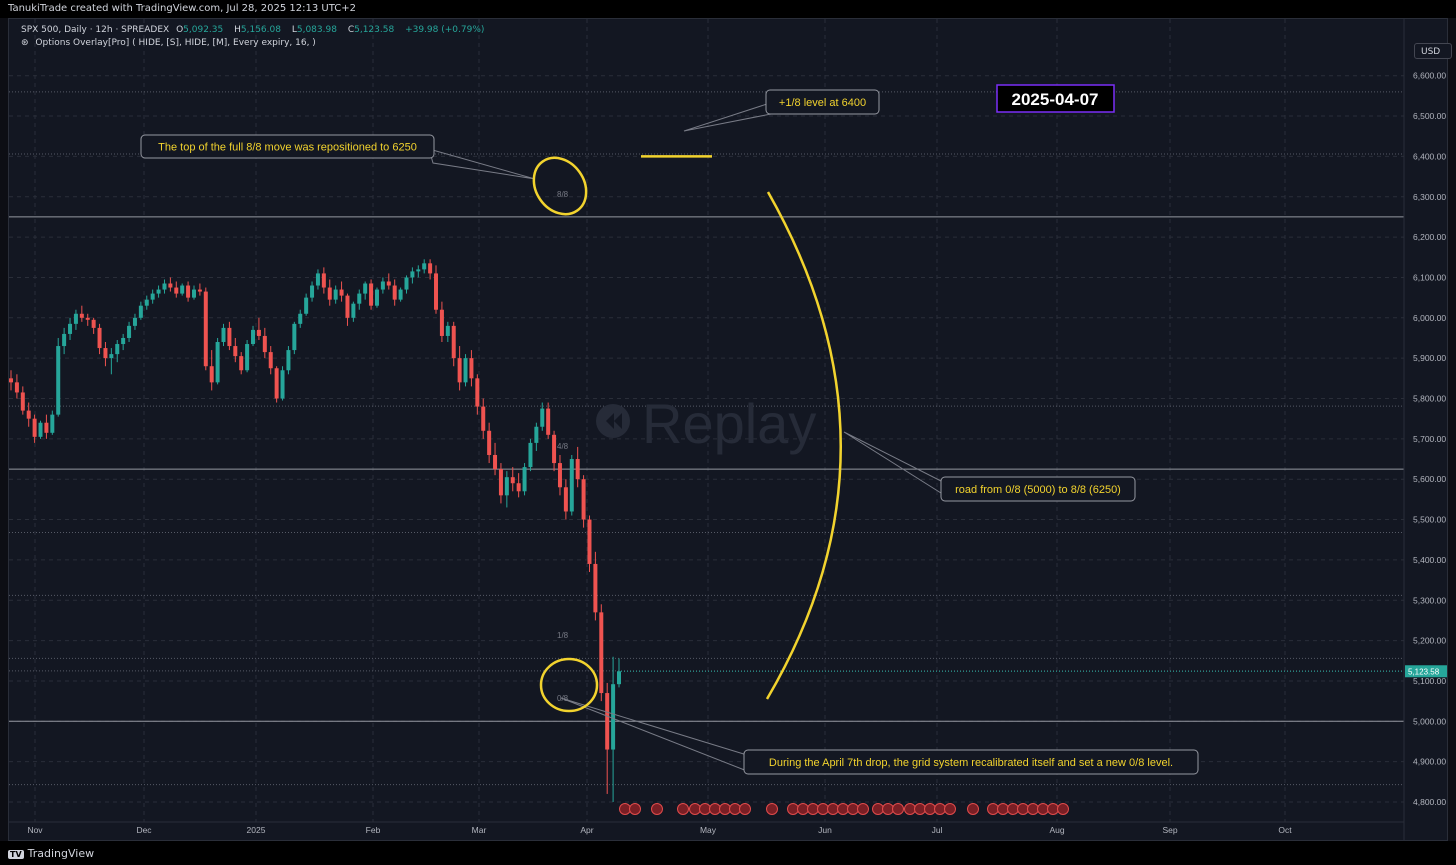 This screenshot has height=865, width=1456. Describe the element at coordinates (373, 830) in the screenshot. I see `x-tick-label: Feb` at that location.